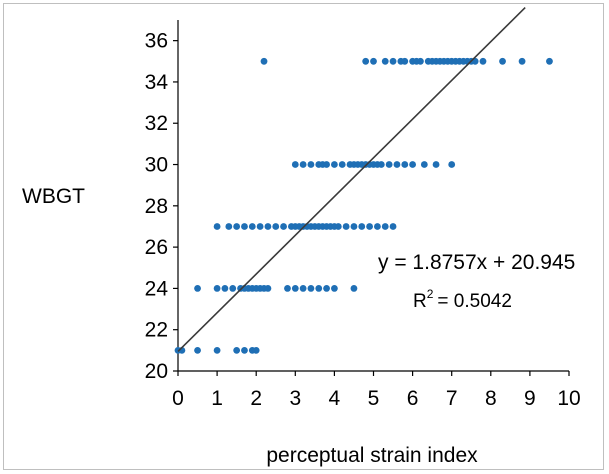 The image size is (609, 474). I want to click on x-tick-label: 0, so click(178, 398).